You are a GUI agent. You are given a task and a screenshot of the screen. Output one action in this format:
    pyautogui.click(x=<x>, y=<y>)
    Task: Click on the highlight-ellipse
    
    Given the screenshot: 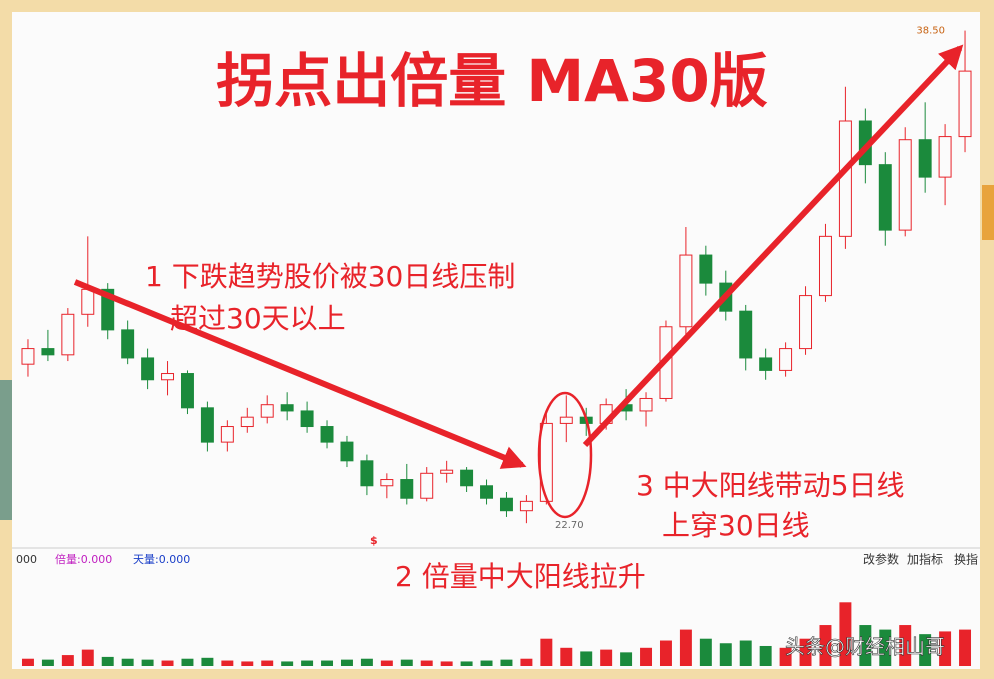 What is the action you would take?
    pyautogui.click(x=565, y=455)
    